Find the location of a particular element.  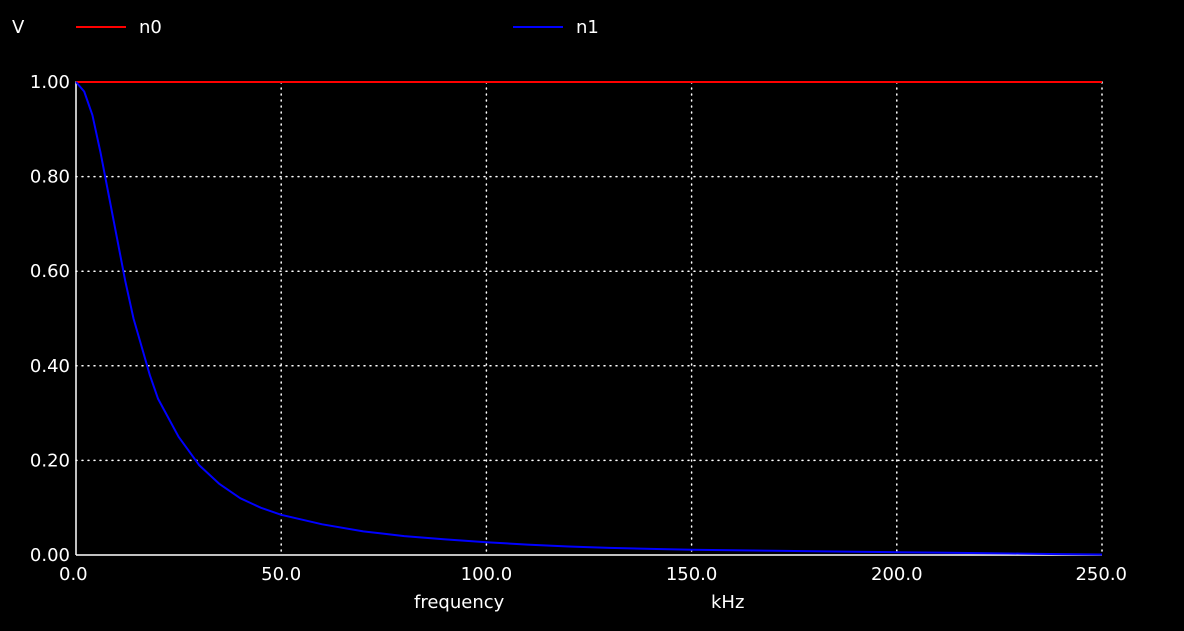

y-tick-label: 1.00 is located at coordinates (50, 82).